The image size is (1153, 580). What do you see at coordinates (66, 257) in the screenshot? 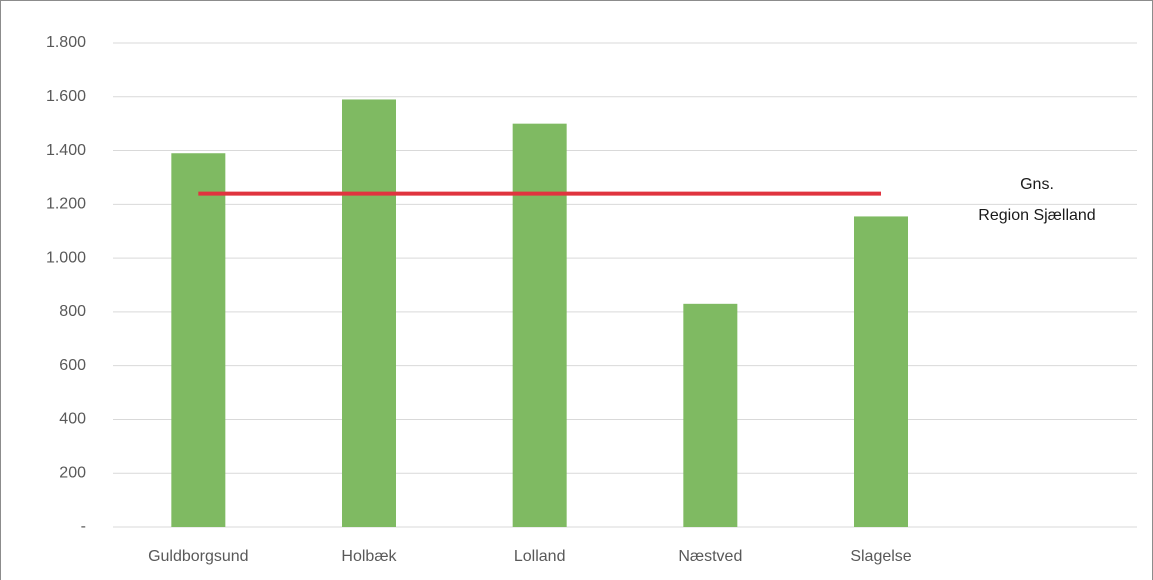
I see `y-tick-label: 1.000` at bounding box center [66, 257].